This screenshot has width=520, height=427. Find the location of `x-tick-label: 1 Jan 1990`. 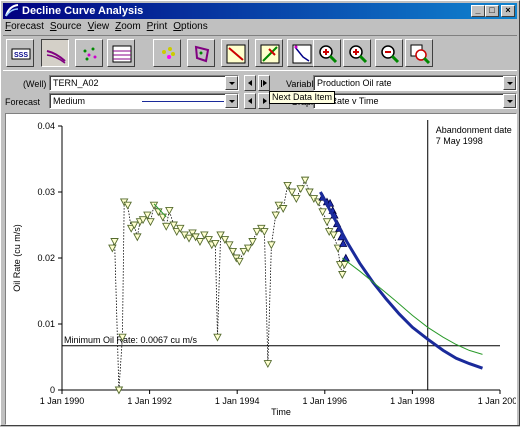

x-tick-label: 1 Jan 1990 is located at coordinates (62, 401).